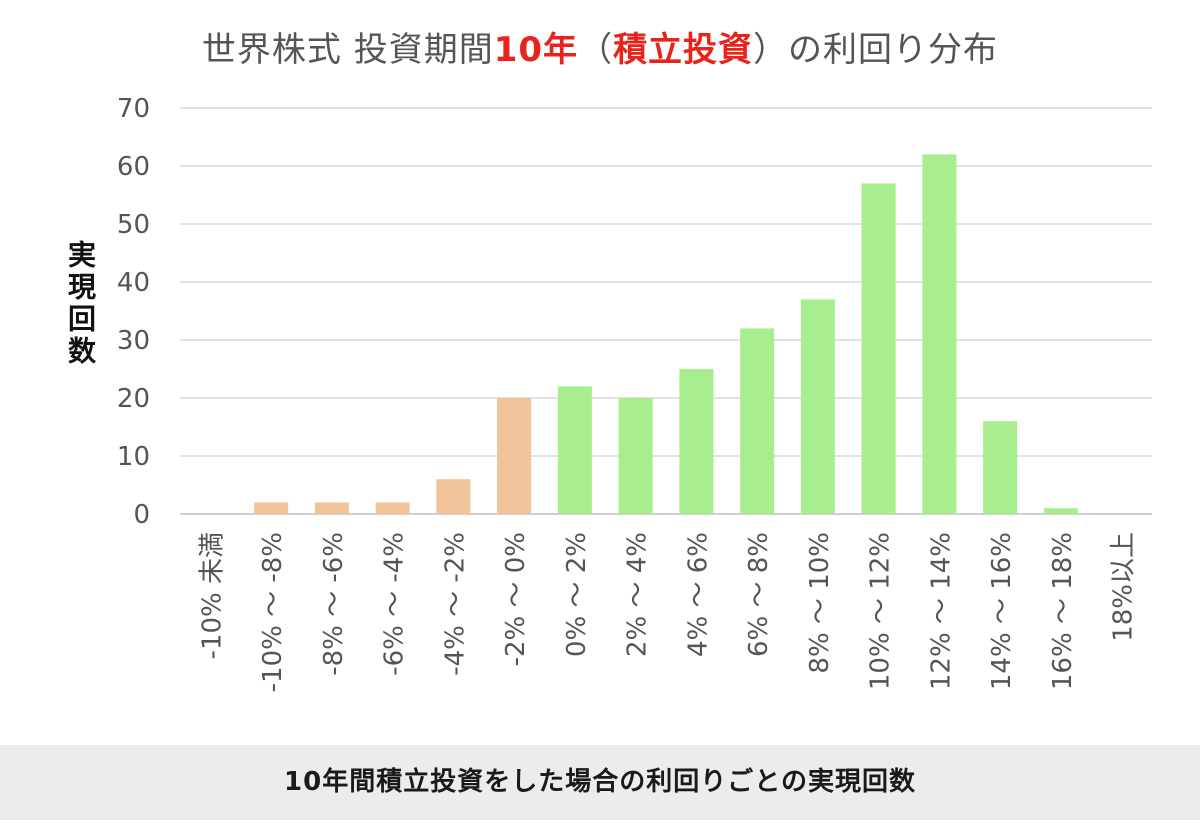  Describe the element at coordinates (347, 50) in the screenshot. I see `chart-title-prefix: 世界株式 投資期間` at that location.